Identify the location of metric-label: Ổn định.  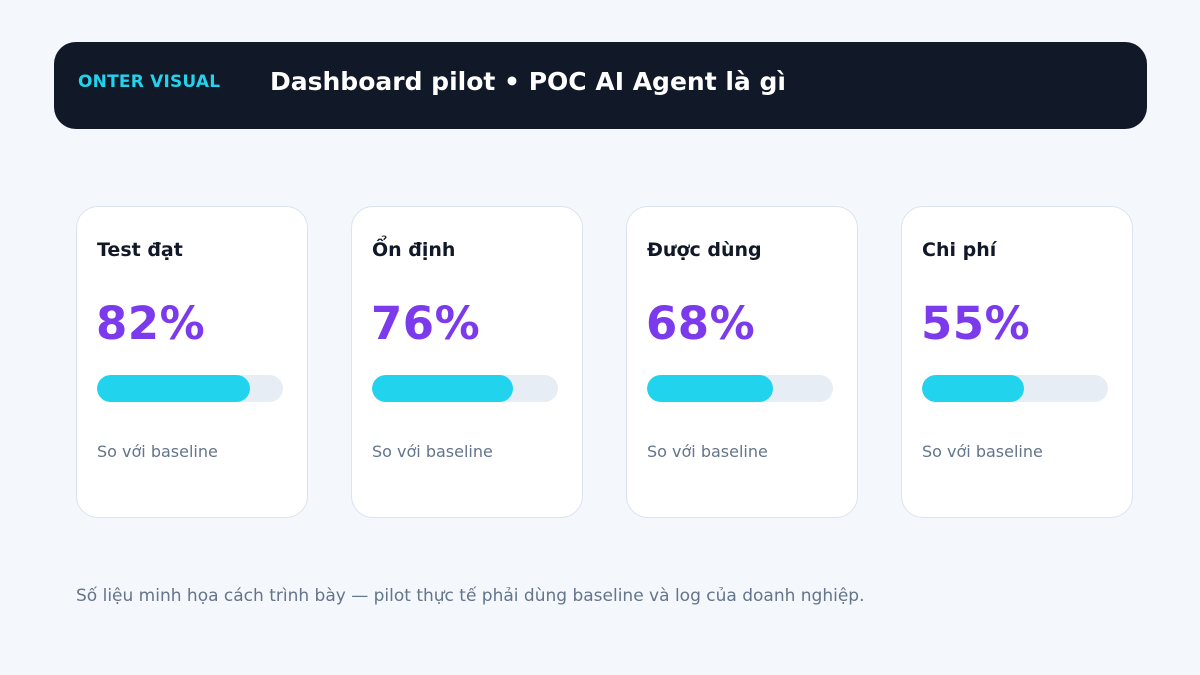
(414, 250).